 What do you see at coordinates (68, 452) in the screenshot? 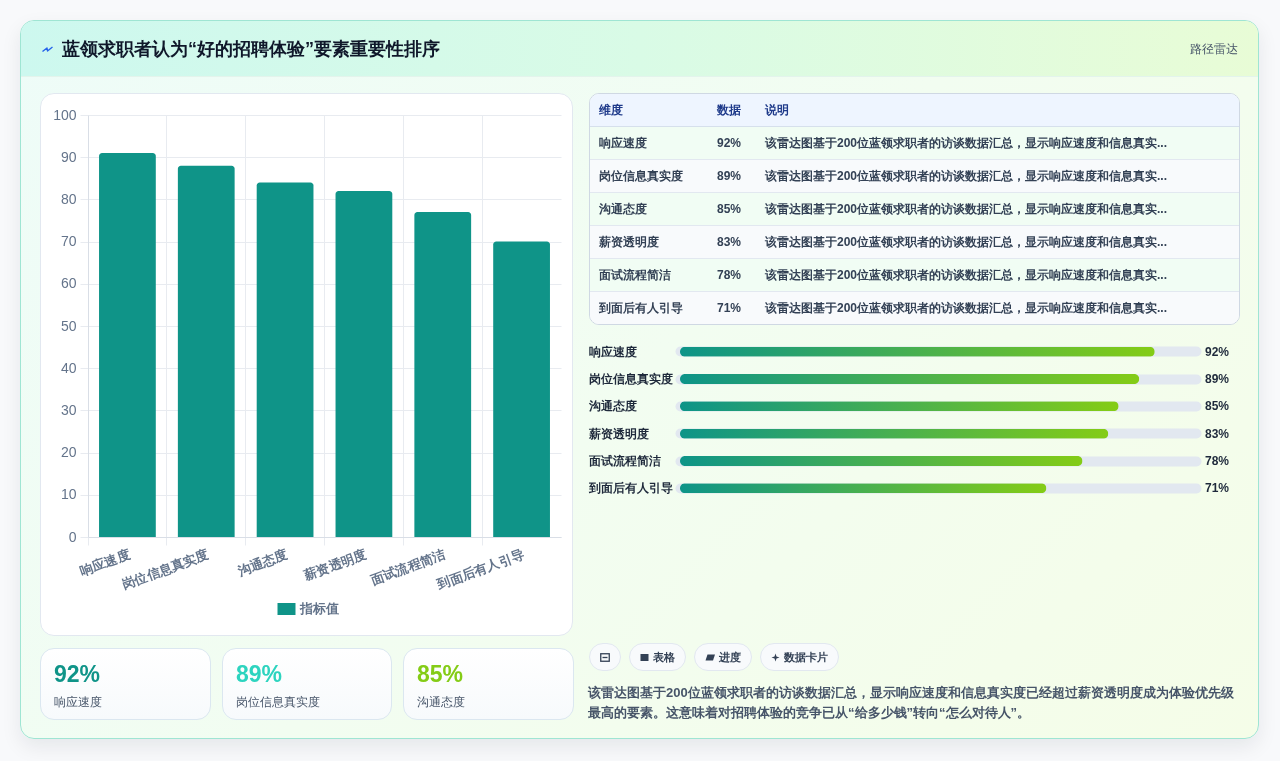
I see `y-tick-label: 20` at bounding box center [68, 452].